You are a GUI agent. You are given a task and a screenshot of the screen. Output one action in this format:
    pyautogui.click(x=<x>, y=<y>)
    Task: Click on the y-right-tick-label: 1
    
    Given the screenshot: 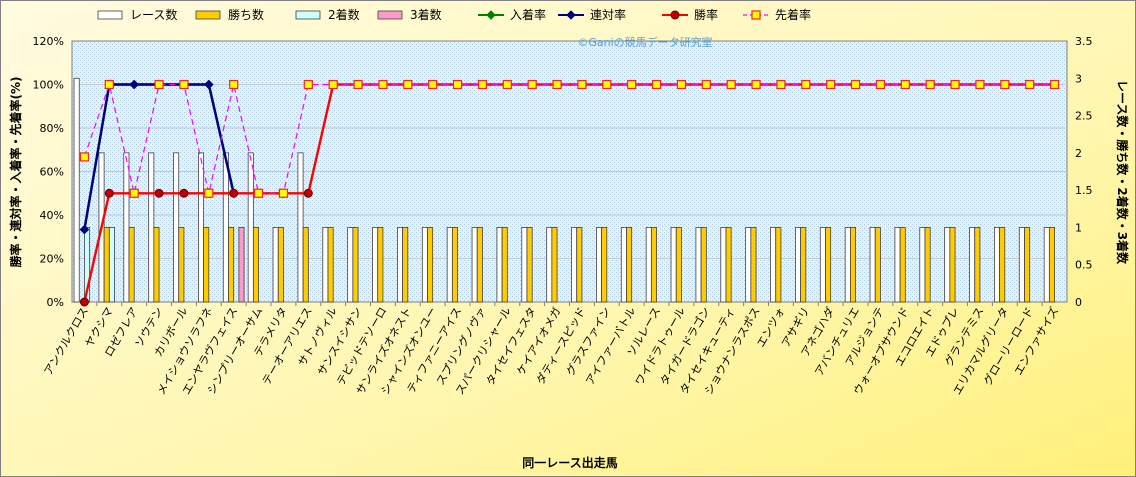 What is the action you would take?
    pyautogui.click(x=1078, y=227)
    